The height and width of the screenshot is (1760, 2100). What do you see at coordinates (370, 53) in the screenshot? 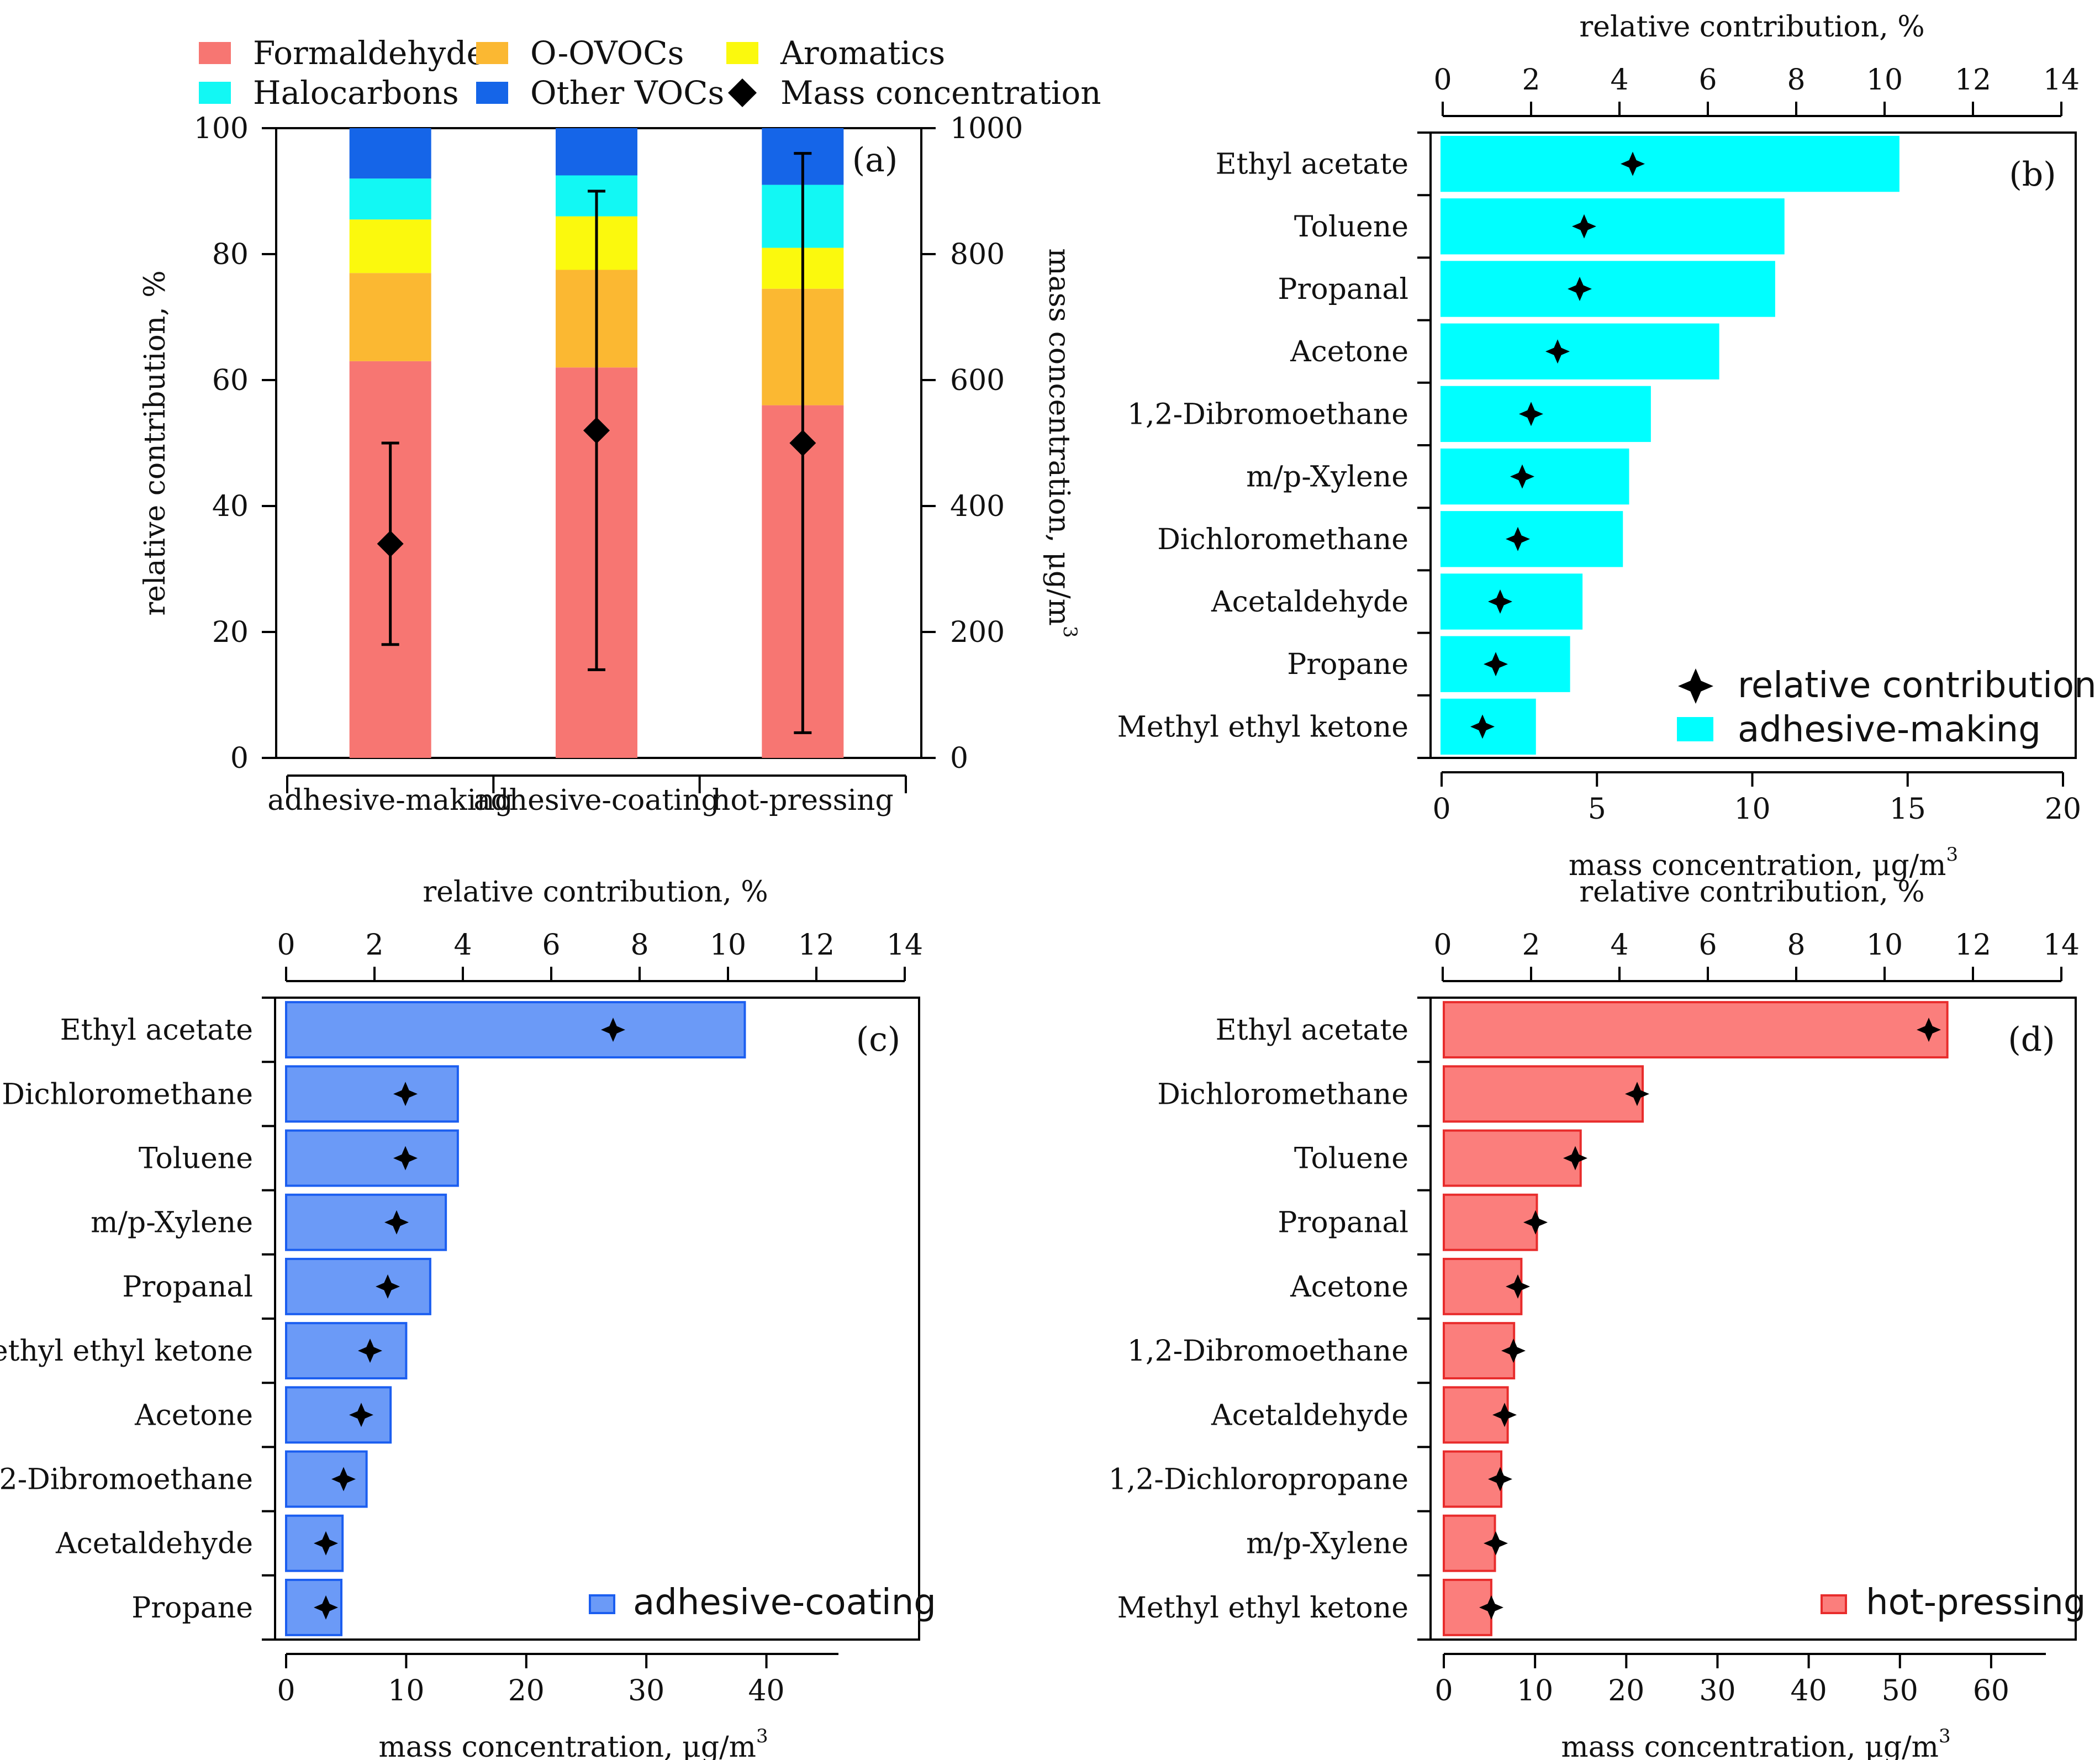
I see `legend-label: Formaldehyde` at bounding box center [370, 53].